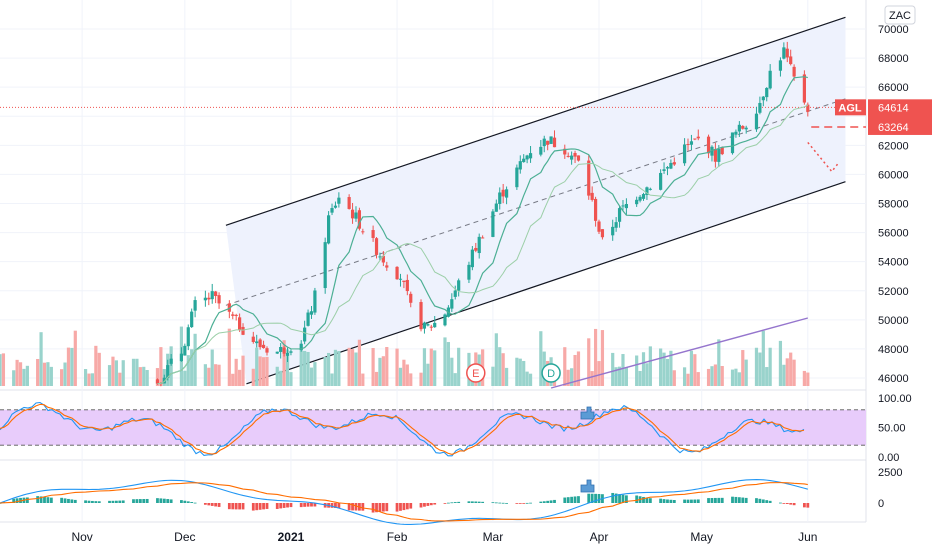 This screenshot has height=555, width=932. I want to click on event-marker-e: E, so click(476, 373).